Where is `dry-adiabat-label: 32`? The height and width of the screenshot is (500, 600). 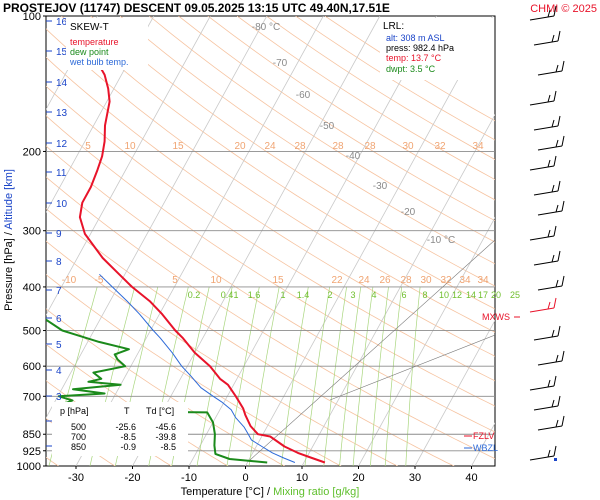
dry-adiabat-label: 32 is located at coordinates (440, 146).